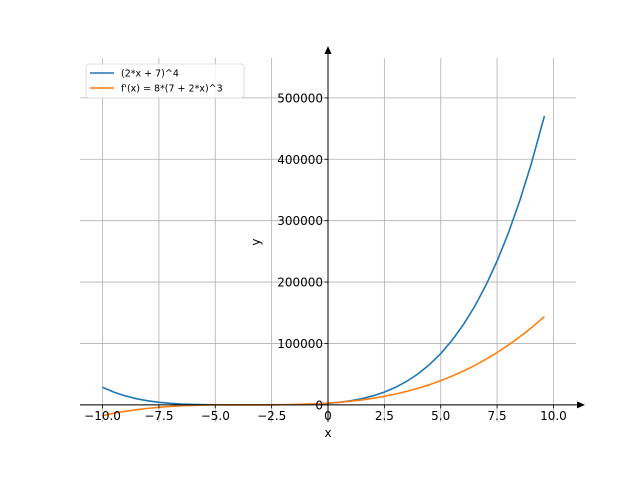 This screenshot has height=485, width=640. What do you see at coordinates (300, 221) in the screenshot?
I see `y-tick-label: 300000` at bounding box center [300, 221].